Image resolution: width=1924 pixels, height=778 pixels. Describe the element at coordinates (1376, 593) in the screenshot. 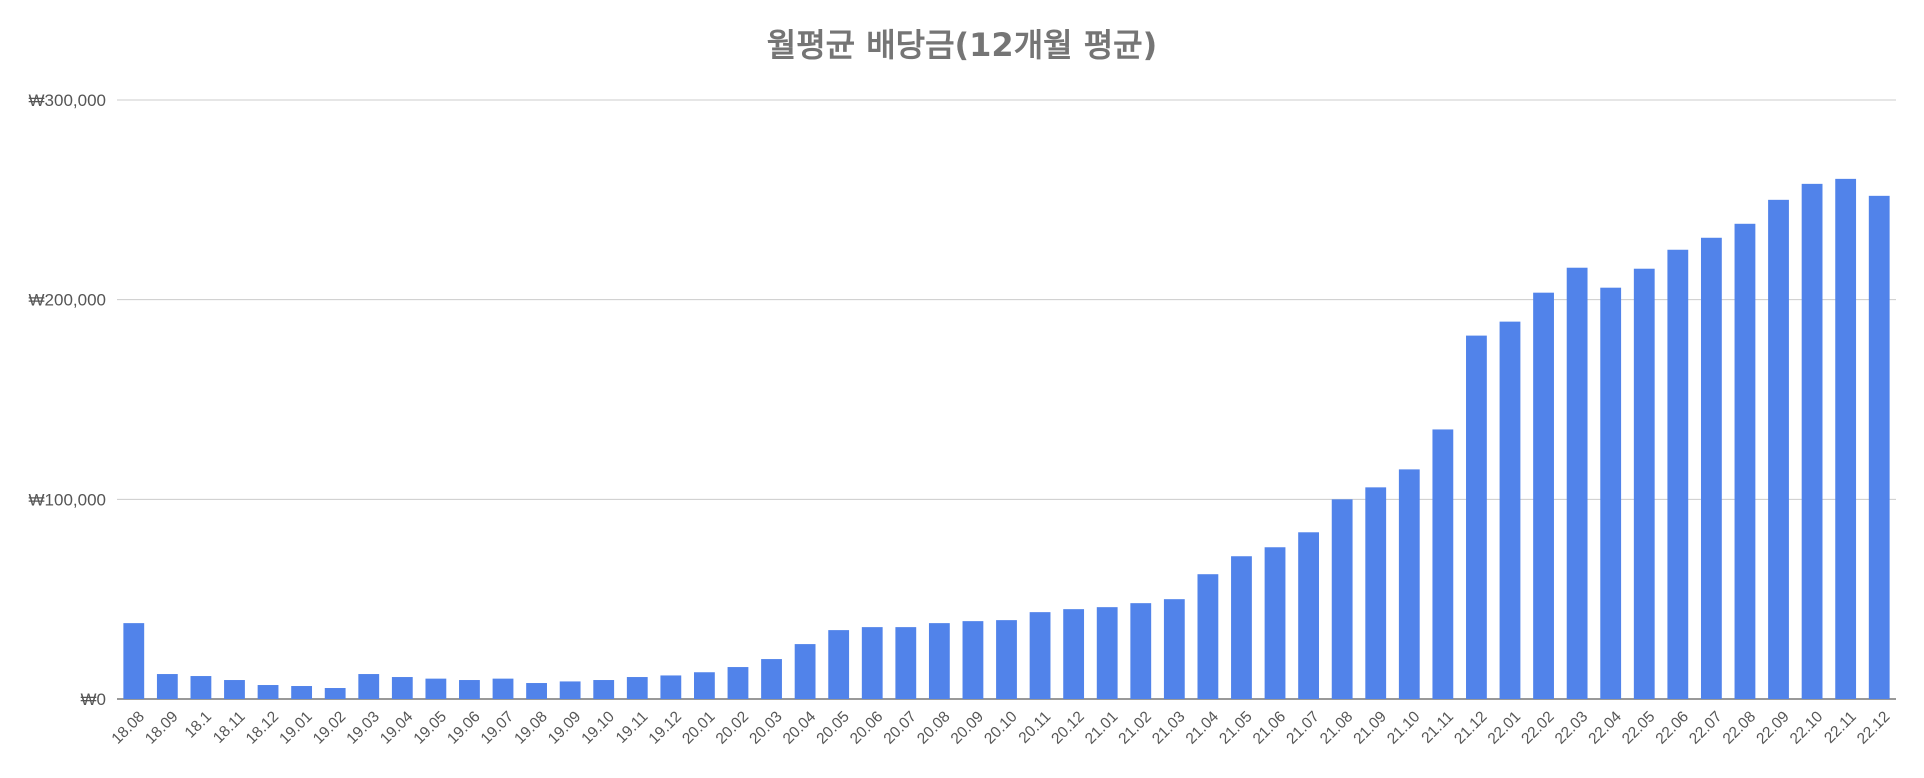

I see `bar-21.09` at that location.